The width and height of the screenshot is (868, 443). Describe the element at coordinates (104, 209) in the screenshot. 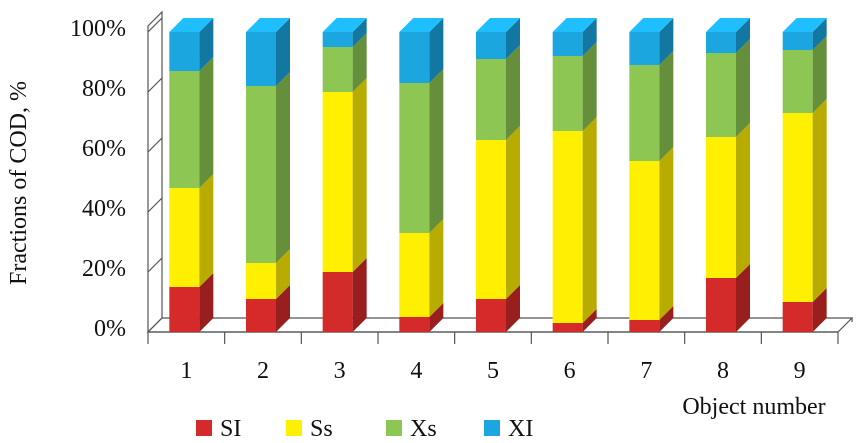

I see `y-tick-label: 40%` at that location.